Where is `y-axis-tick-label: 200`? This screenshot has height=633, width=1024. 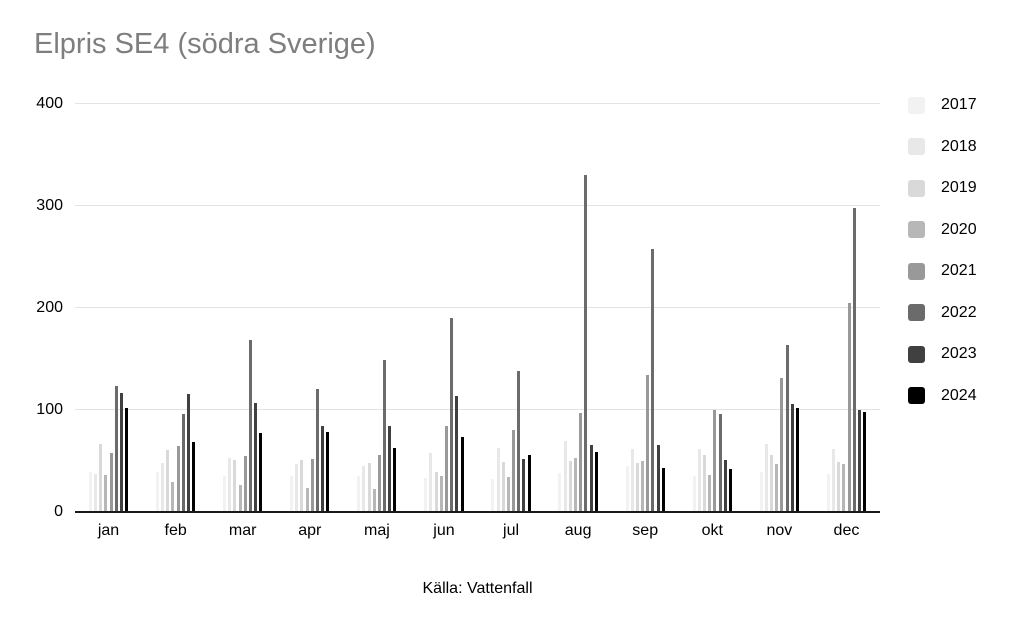
y-axis-tick-label: 200 is located at coordinates (49, 307).